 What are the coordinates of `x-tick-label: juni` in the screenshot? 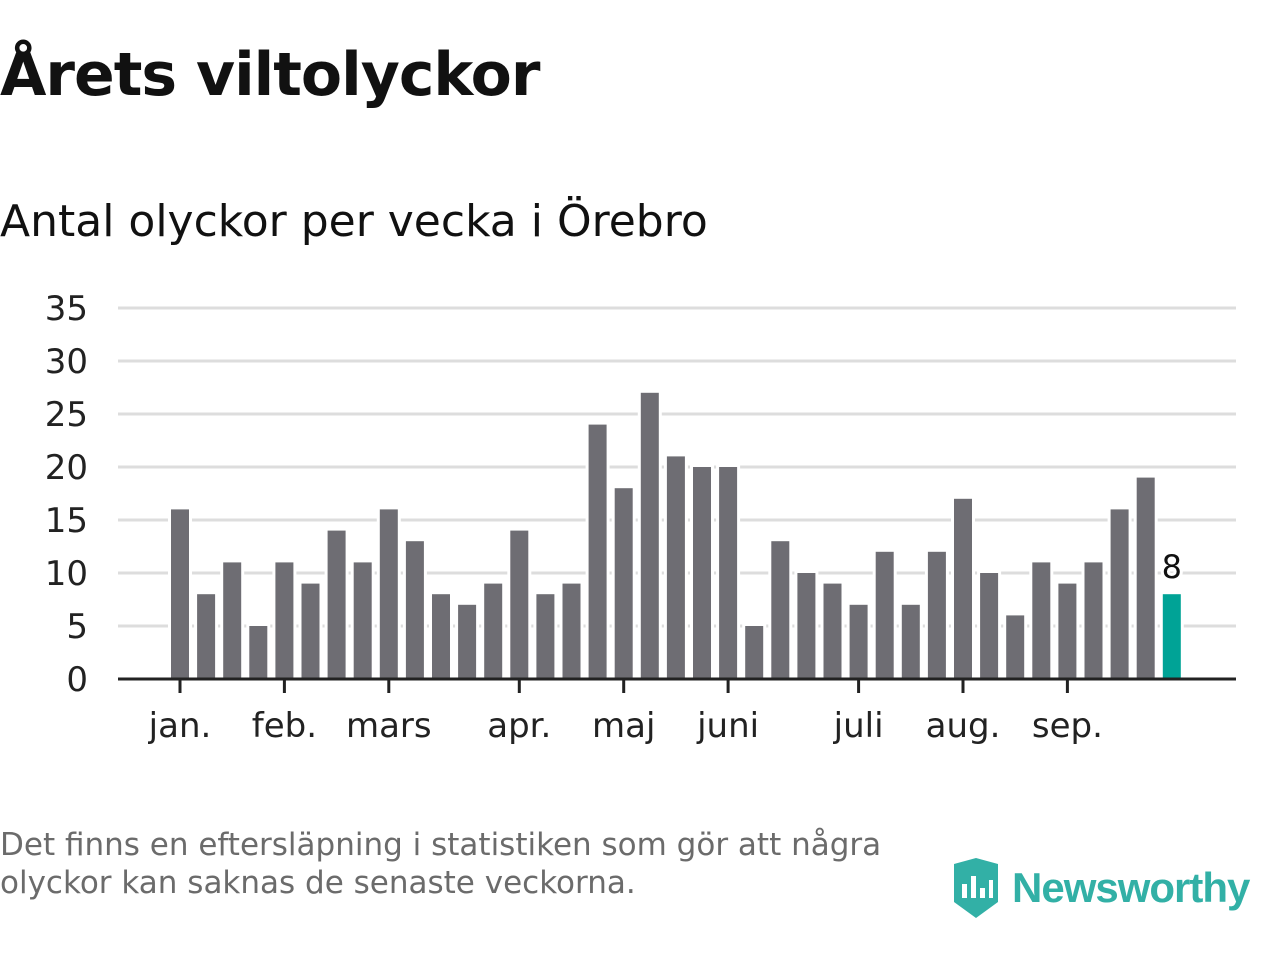 It's located at (727, 726).